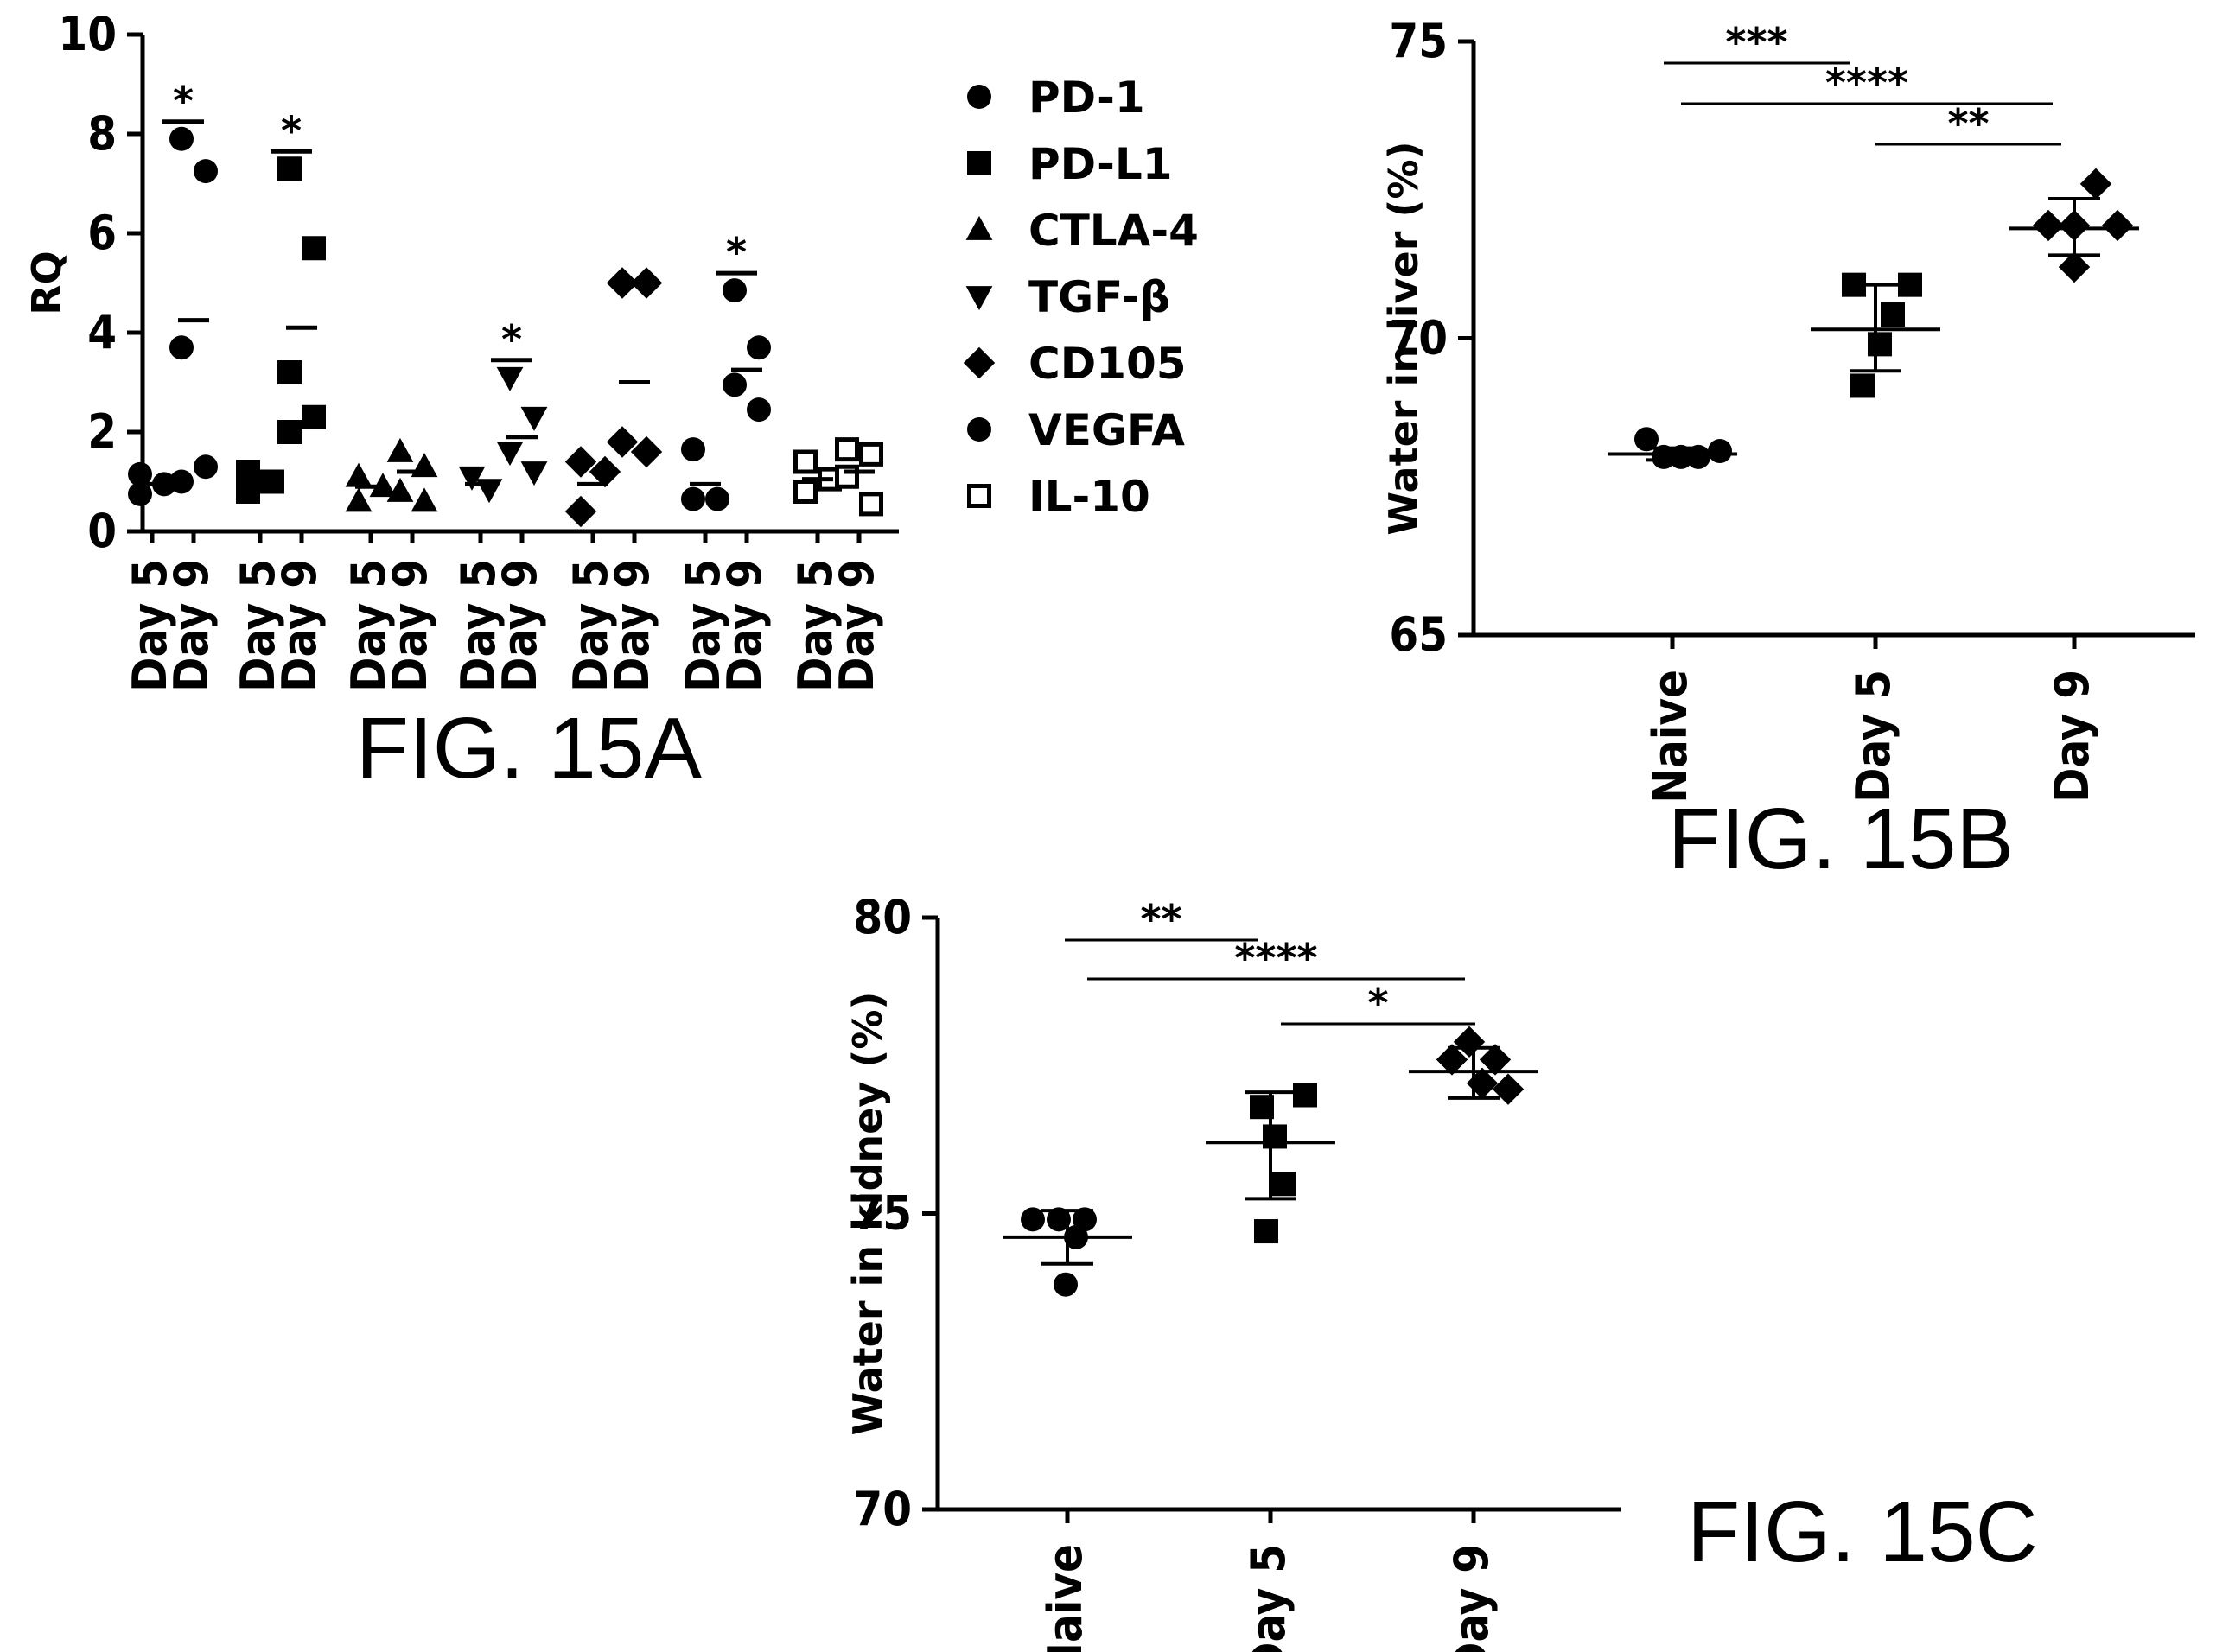 The image size is (2216, 1652). I want to click on legend-label: CTLA-4, so click(1113, 231).